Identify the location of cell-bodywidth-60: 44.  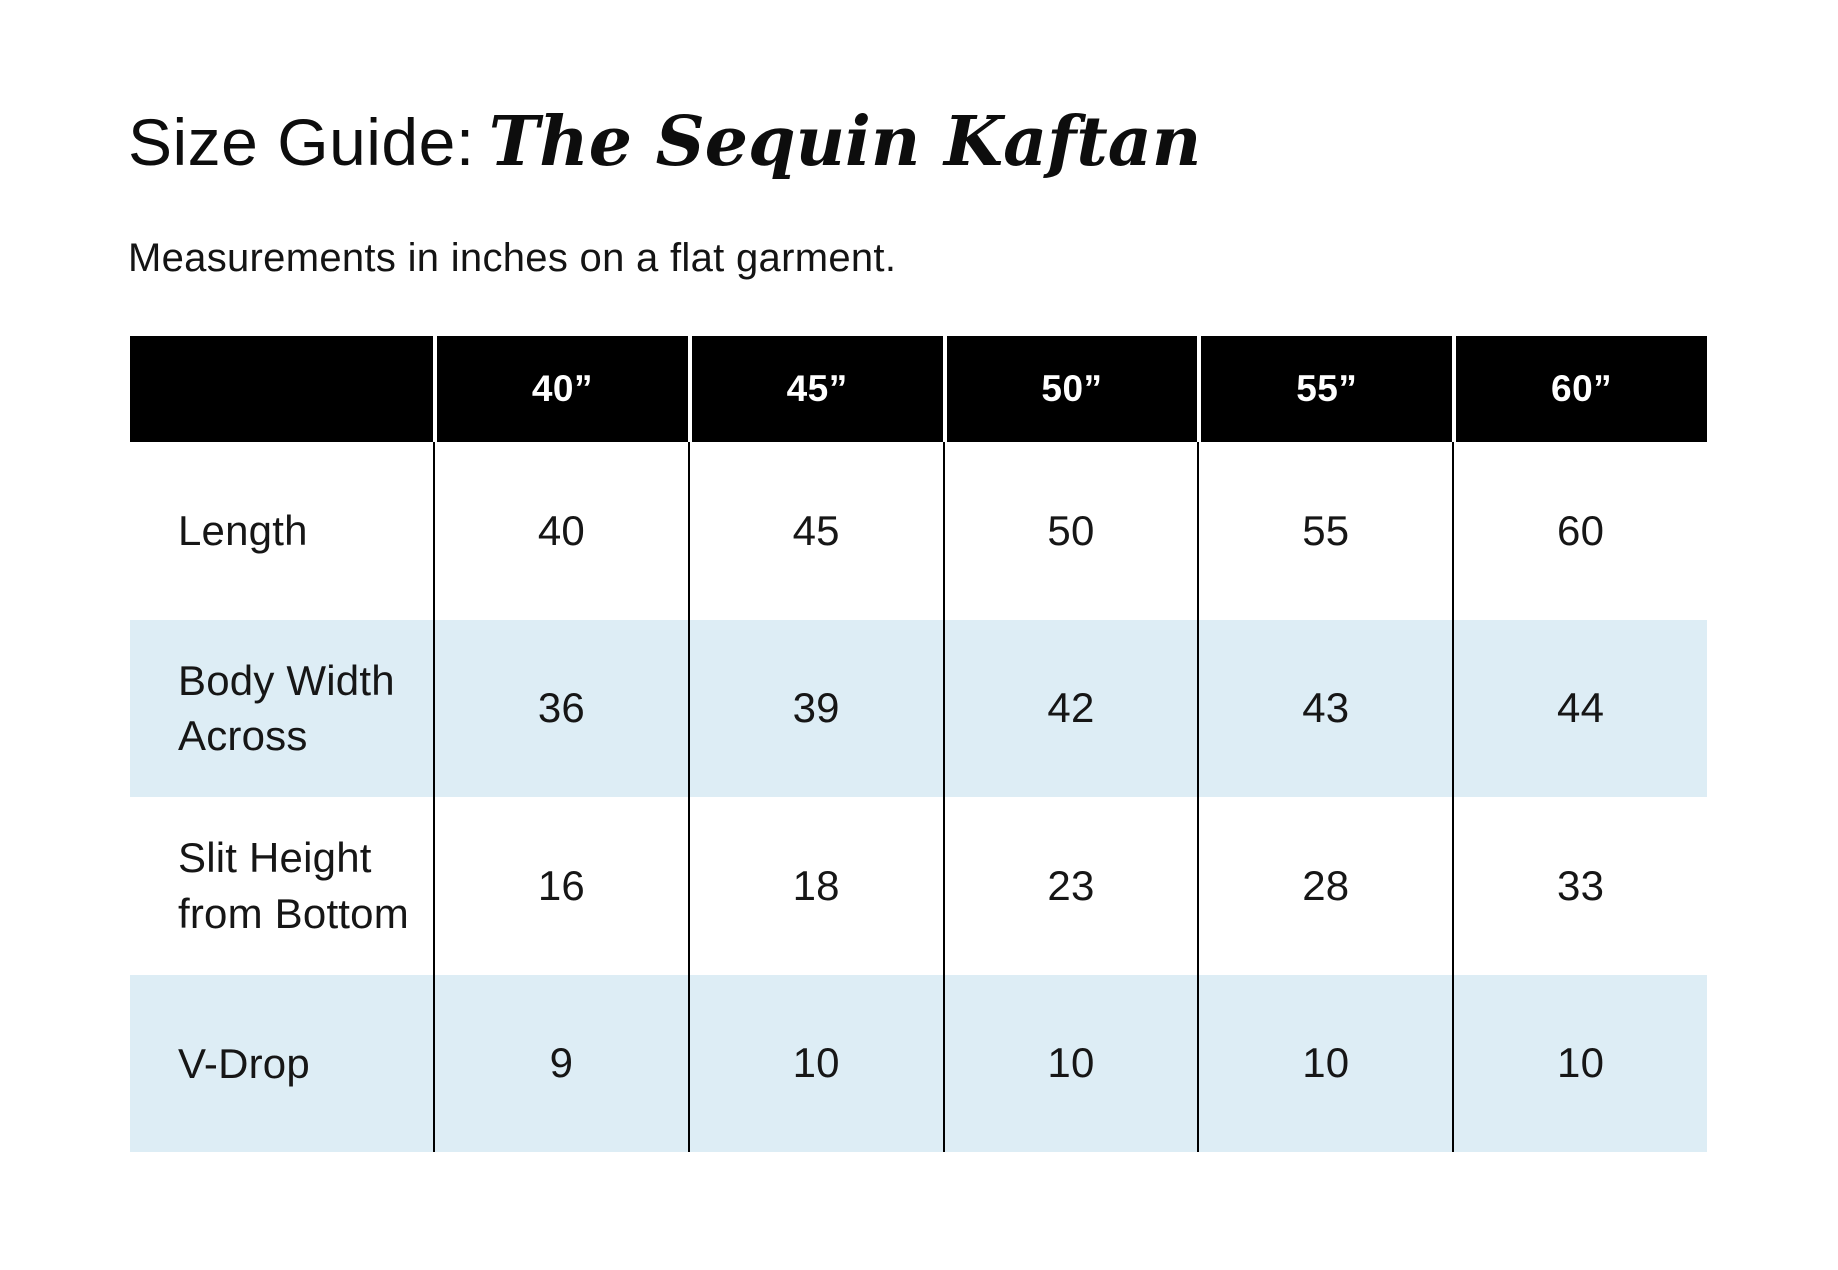
(1579, 708).